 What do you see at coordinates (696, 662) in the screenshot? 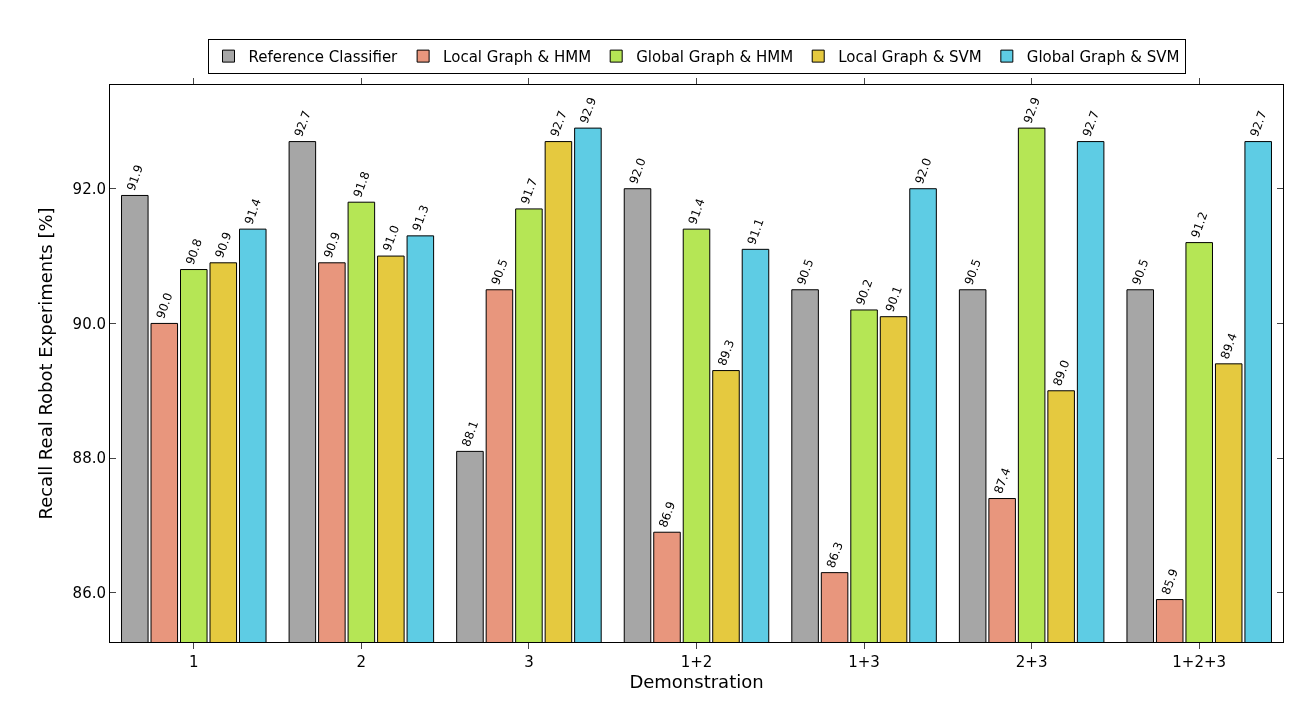
I see `x-tick-label: 1+2` at bounding box center [696, 662].